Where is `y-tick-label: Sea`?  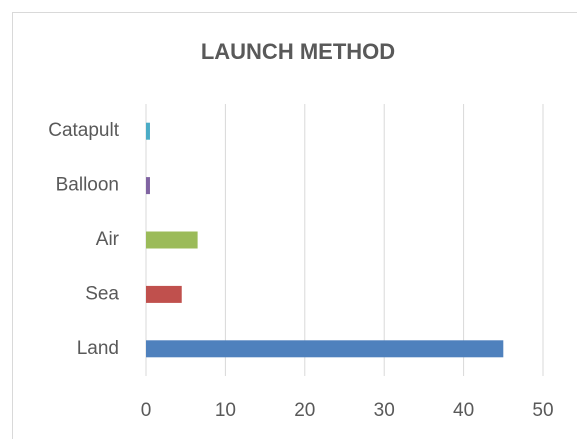
y-tick-label: Sea is located at coordinates (102, 293).